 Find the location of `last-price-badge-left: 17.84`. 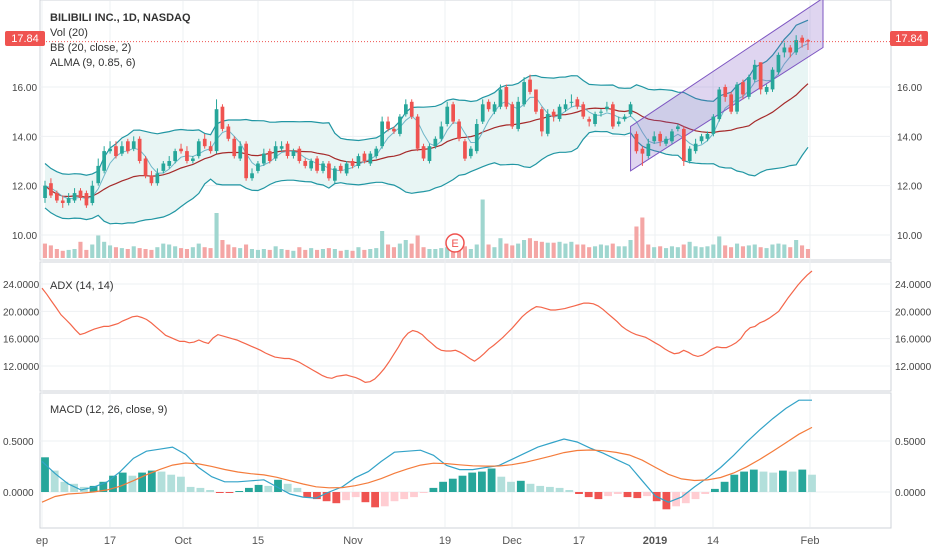

last-price-badge-left: 17.84 is located at coordinates (25, 38).